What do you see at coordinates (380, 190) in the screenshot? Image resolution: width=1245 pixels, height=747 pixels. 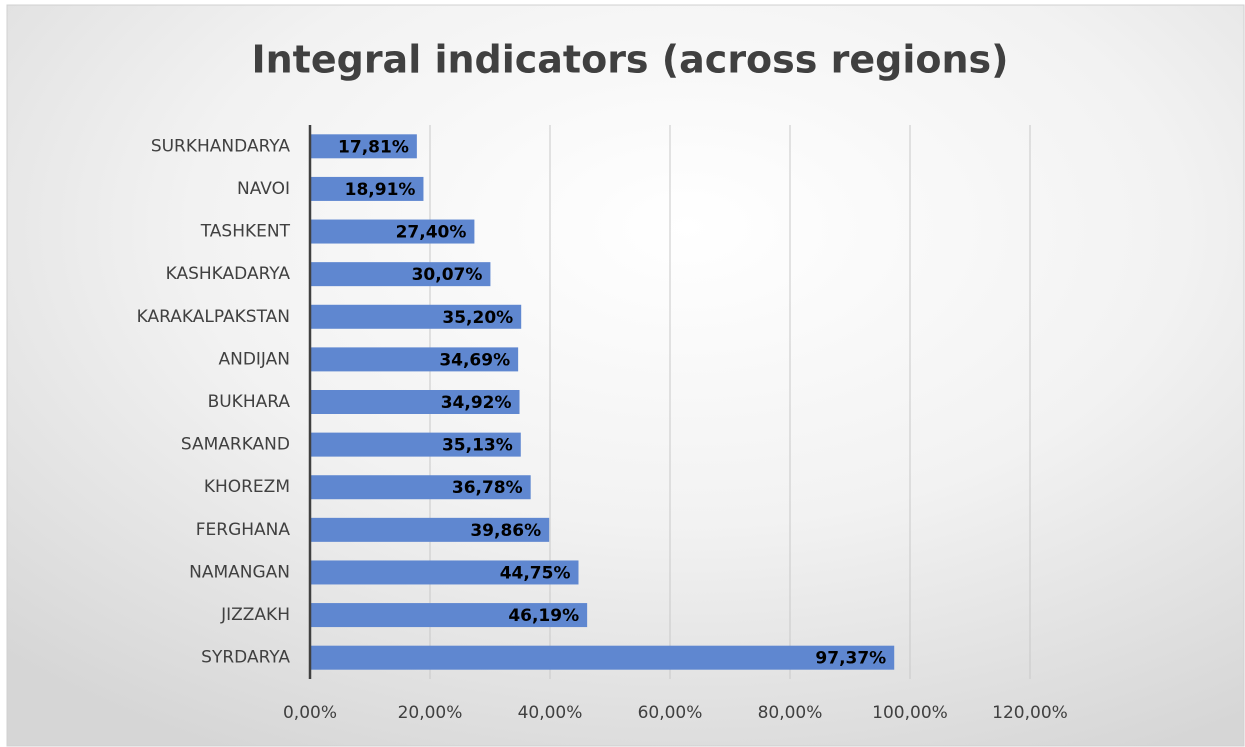 I see `value-label: 18,91%` at bounding box center [380, 190].